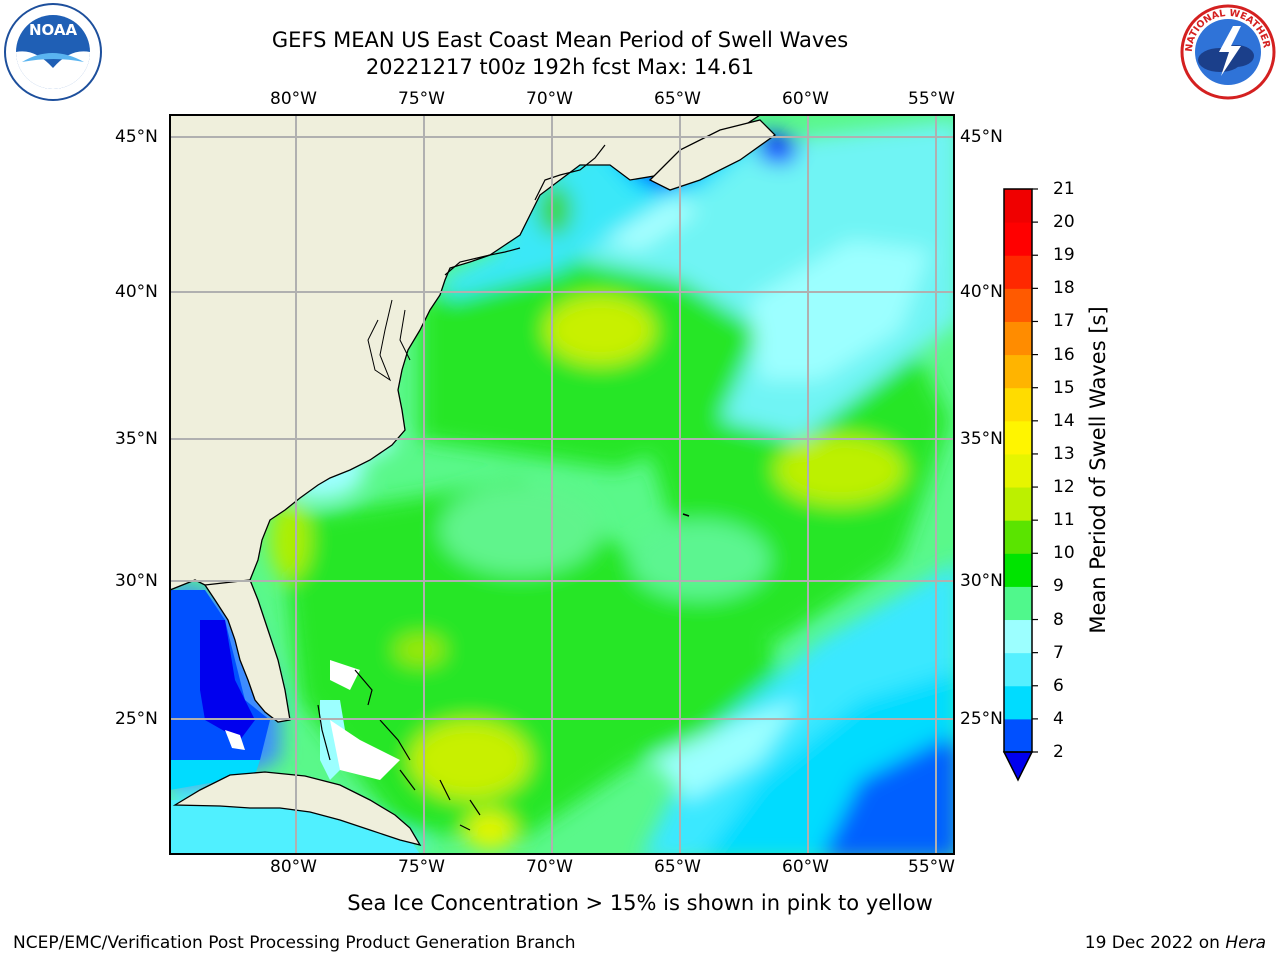 Image resolution: width=1280 pixels, height=960 pixels. Describe the element at coordinates (136, 581) in the screenshot. I see `lat-label-left-30n: 30°N` at that location.